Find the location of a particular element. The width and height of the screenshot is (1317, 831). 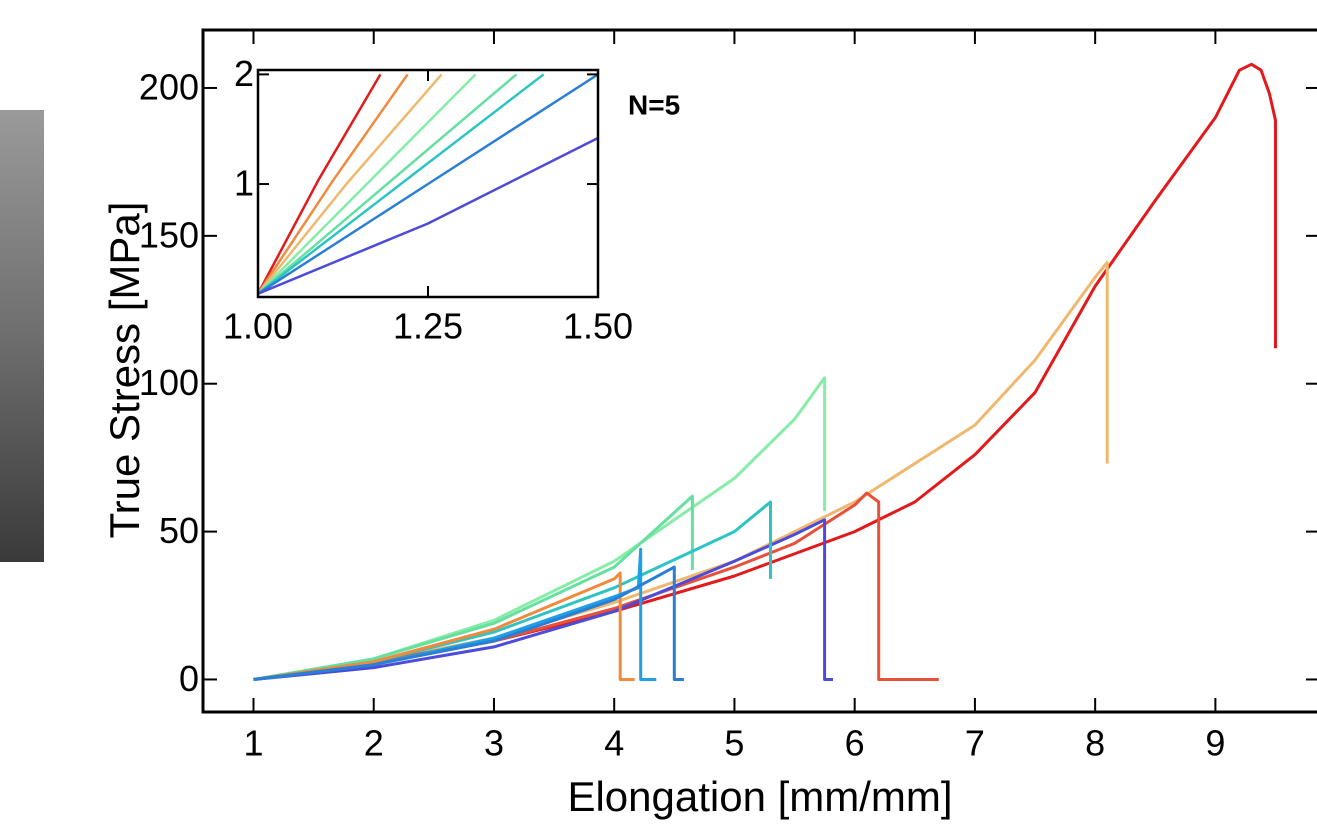

axes-frame is located at coordinates (428, 183).